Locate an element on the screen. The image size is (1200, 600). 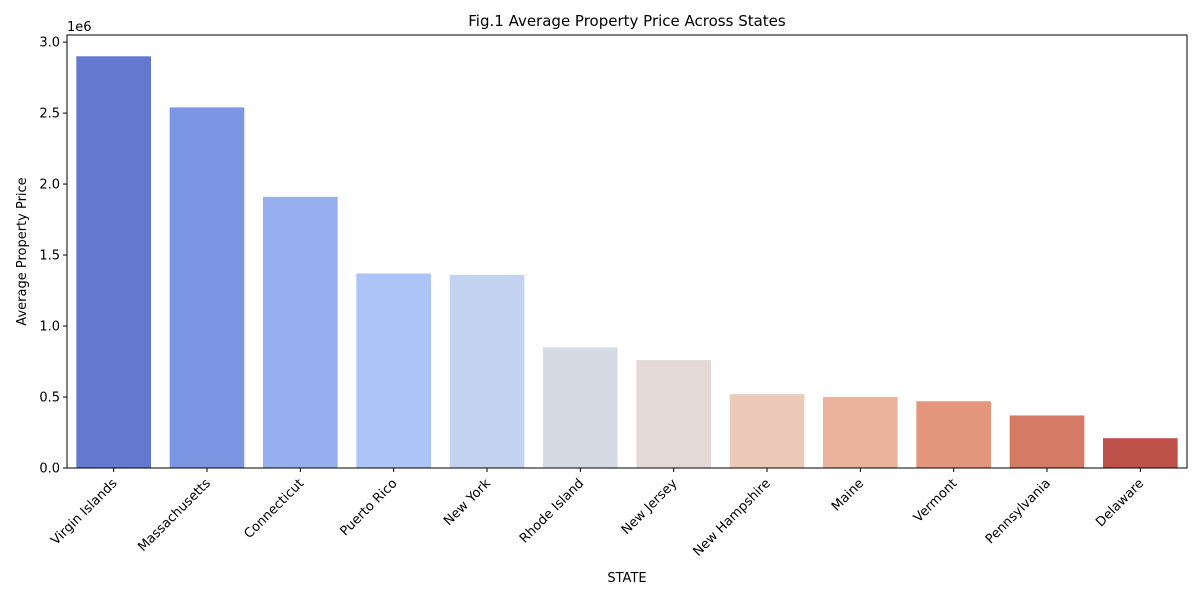
y-axis-offset-label: 1e6 is located at coordinates (79, 27).